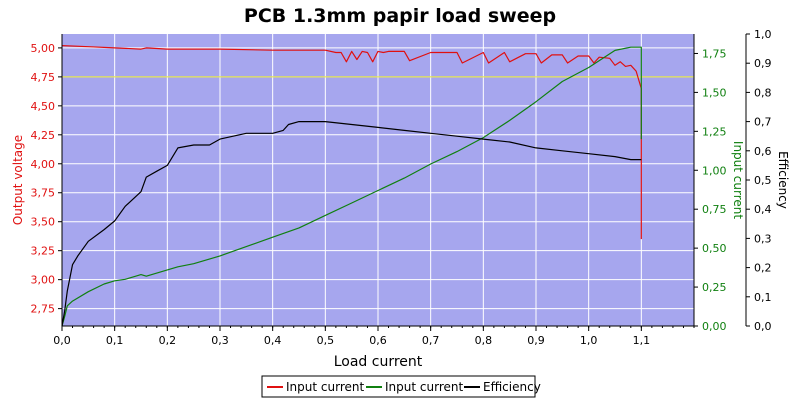 Image resolution: width=800 pixels, height=400 pixels. Describe the element at coordinates (714, 209) in the screenshot. I see `input-current-tick-label: 0,75` at that location.